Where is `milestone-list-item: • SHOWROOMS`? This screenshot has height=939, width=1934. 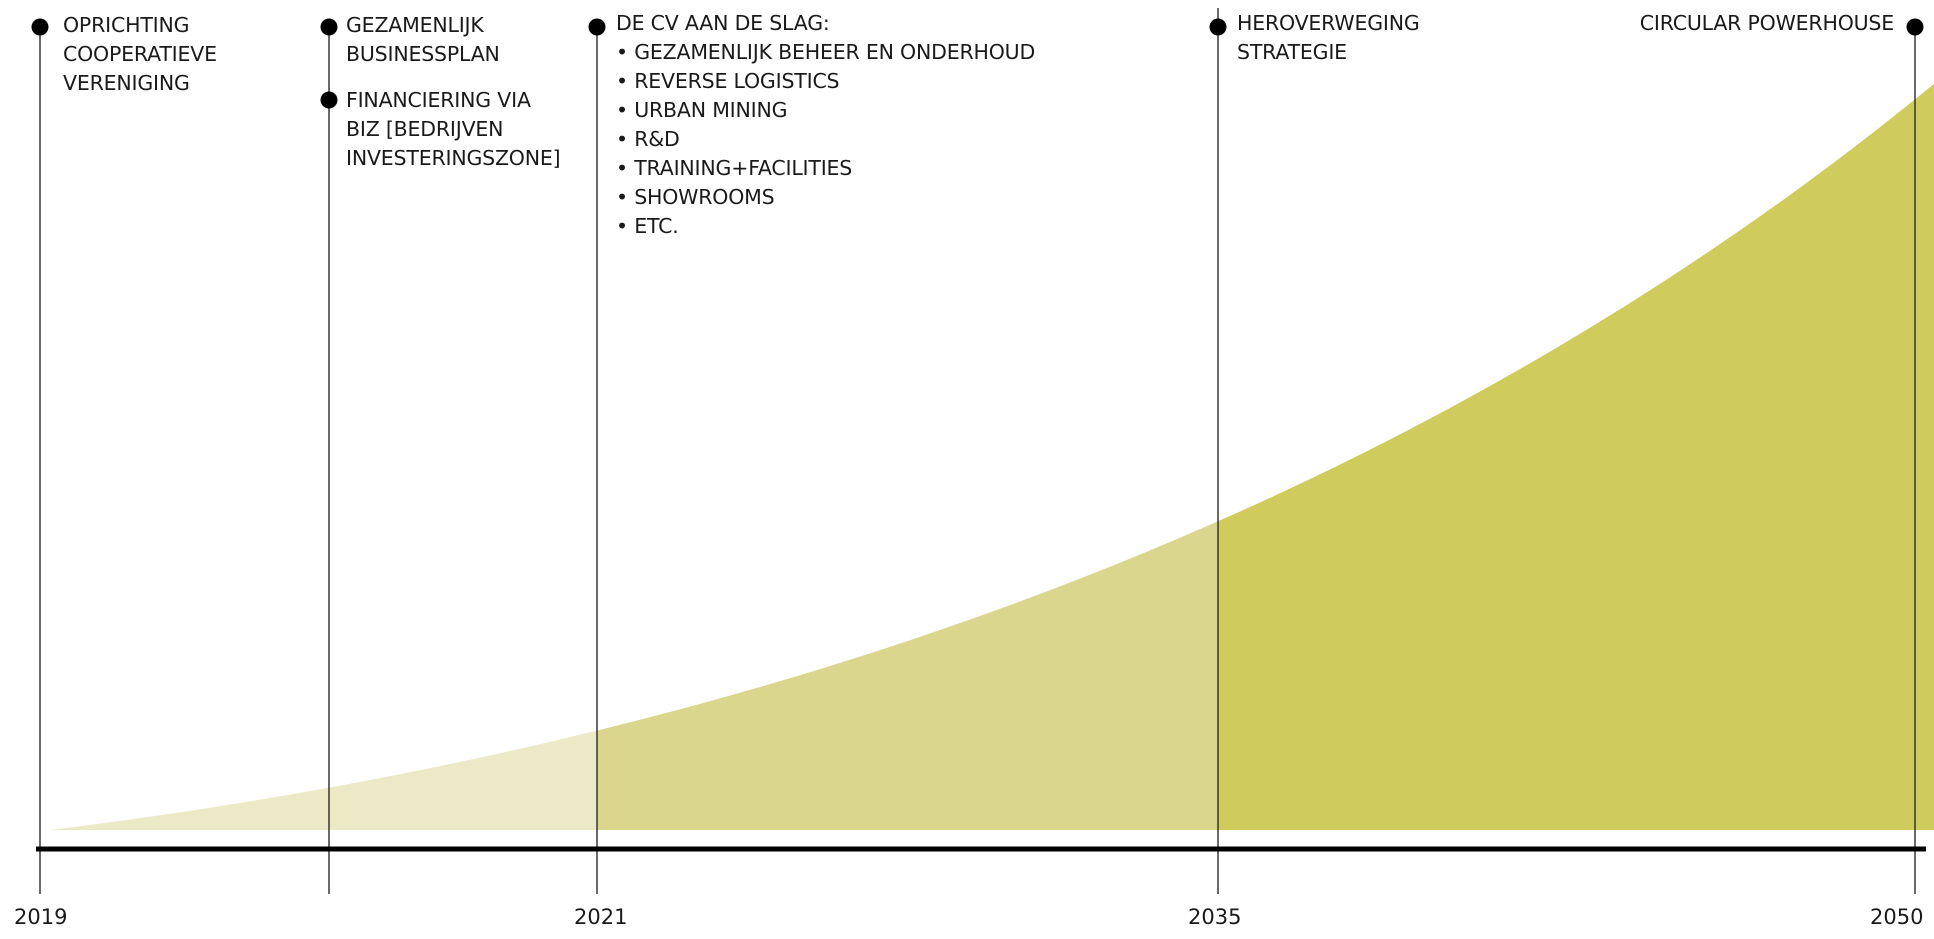 milestone-list-item: • SHOWROOMS is located at coordinates (695, 197).